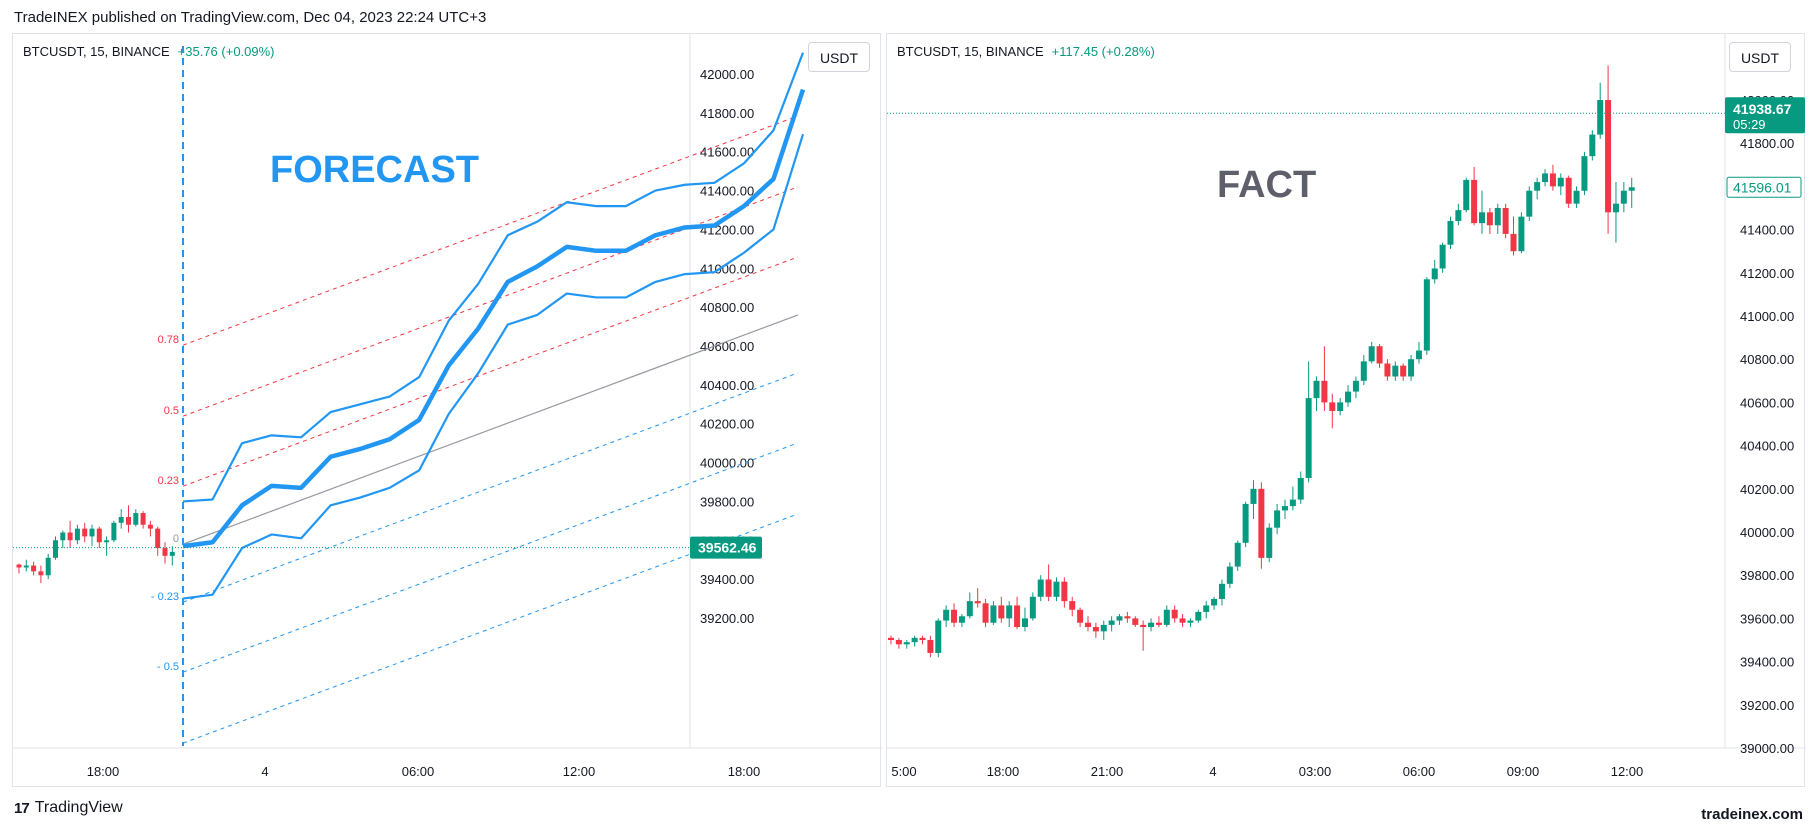  What do you see at coordinates (168, 481) in the screenshot?
I see `forecast-fib-level-label: 0.23` at bounding box center [168, 481].